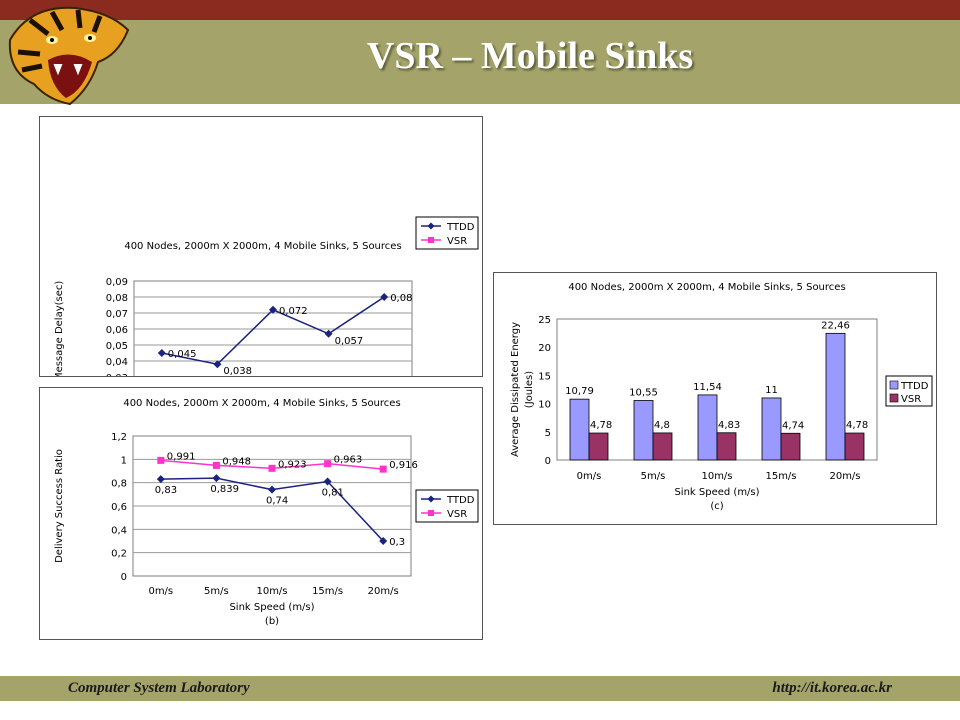 This screenshot has width=960, height=720. What do you see at coordinates (117, 314) in the screenshot?
I see `y-tick-label: 0,07` at bounding box center [117, 314].